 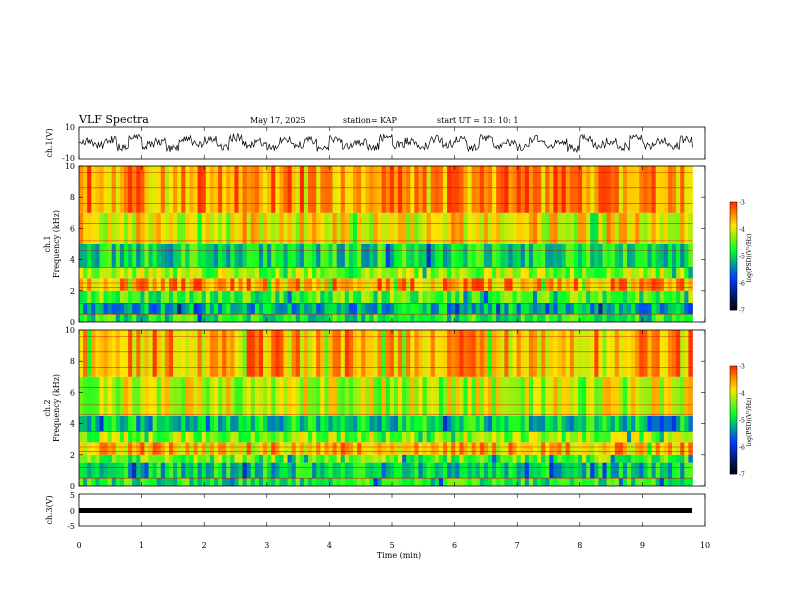 What do you see at coordinates (742, 203) in the screenshot?
I see `colorbar-ch1-tick-label: -3` at bounding box center [742, 203].